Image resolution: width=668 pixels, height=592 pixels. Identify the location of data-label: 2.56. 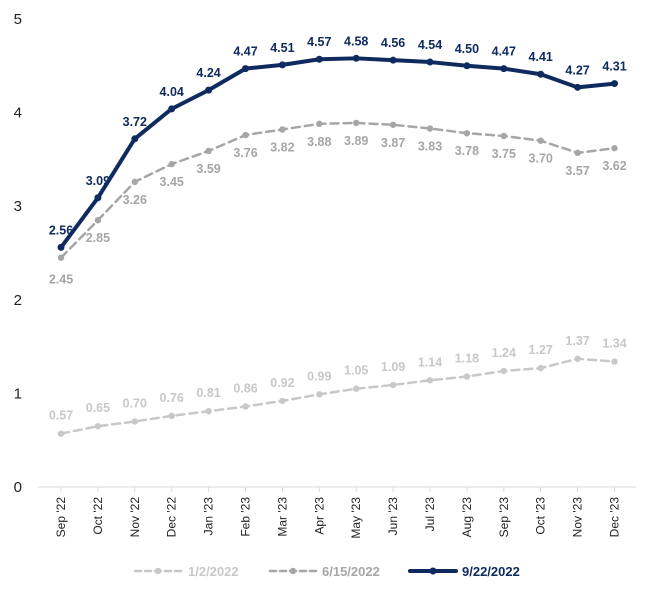
(61, 230).